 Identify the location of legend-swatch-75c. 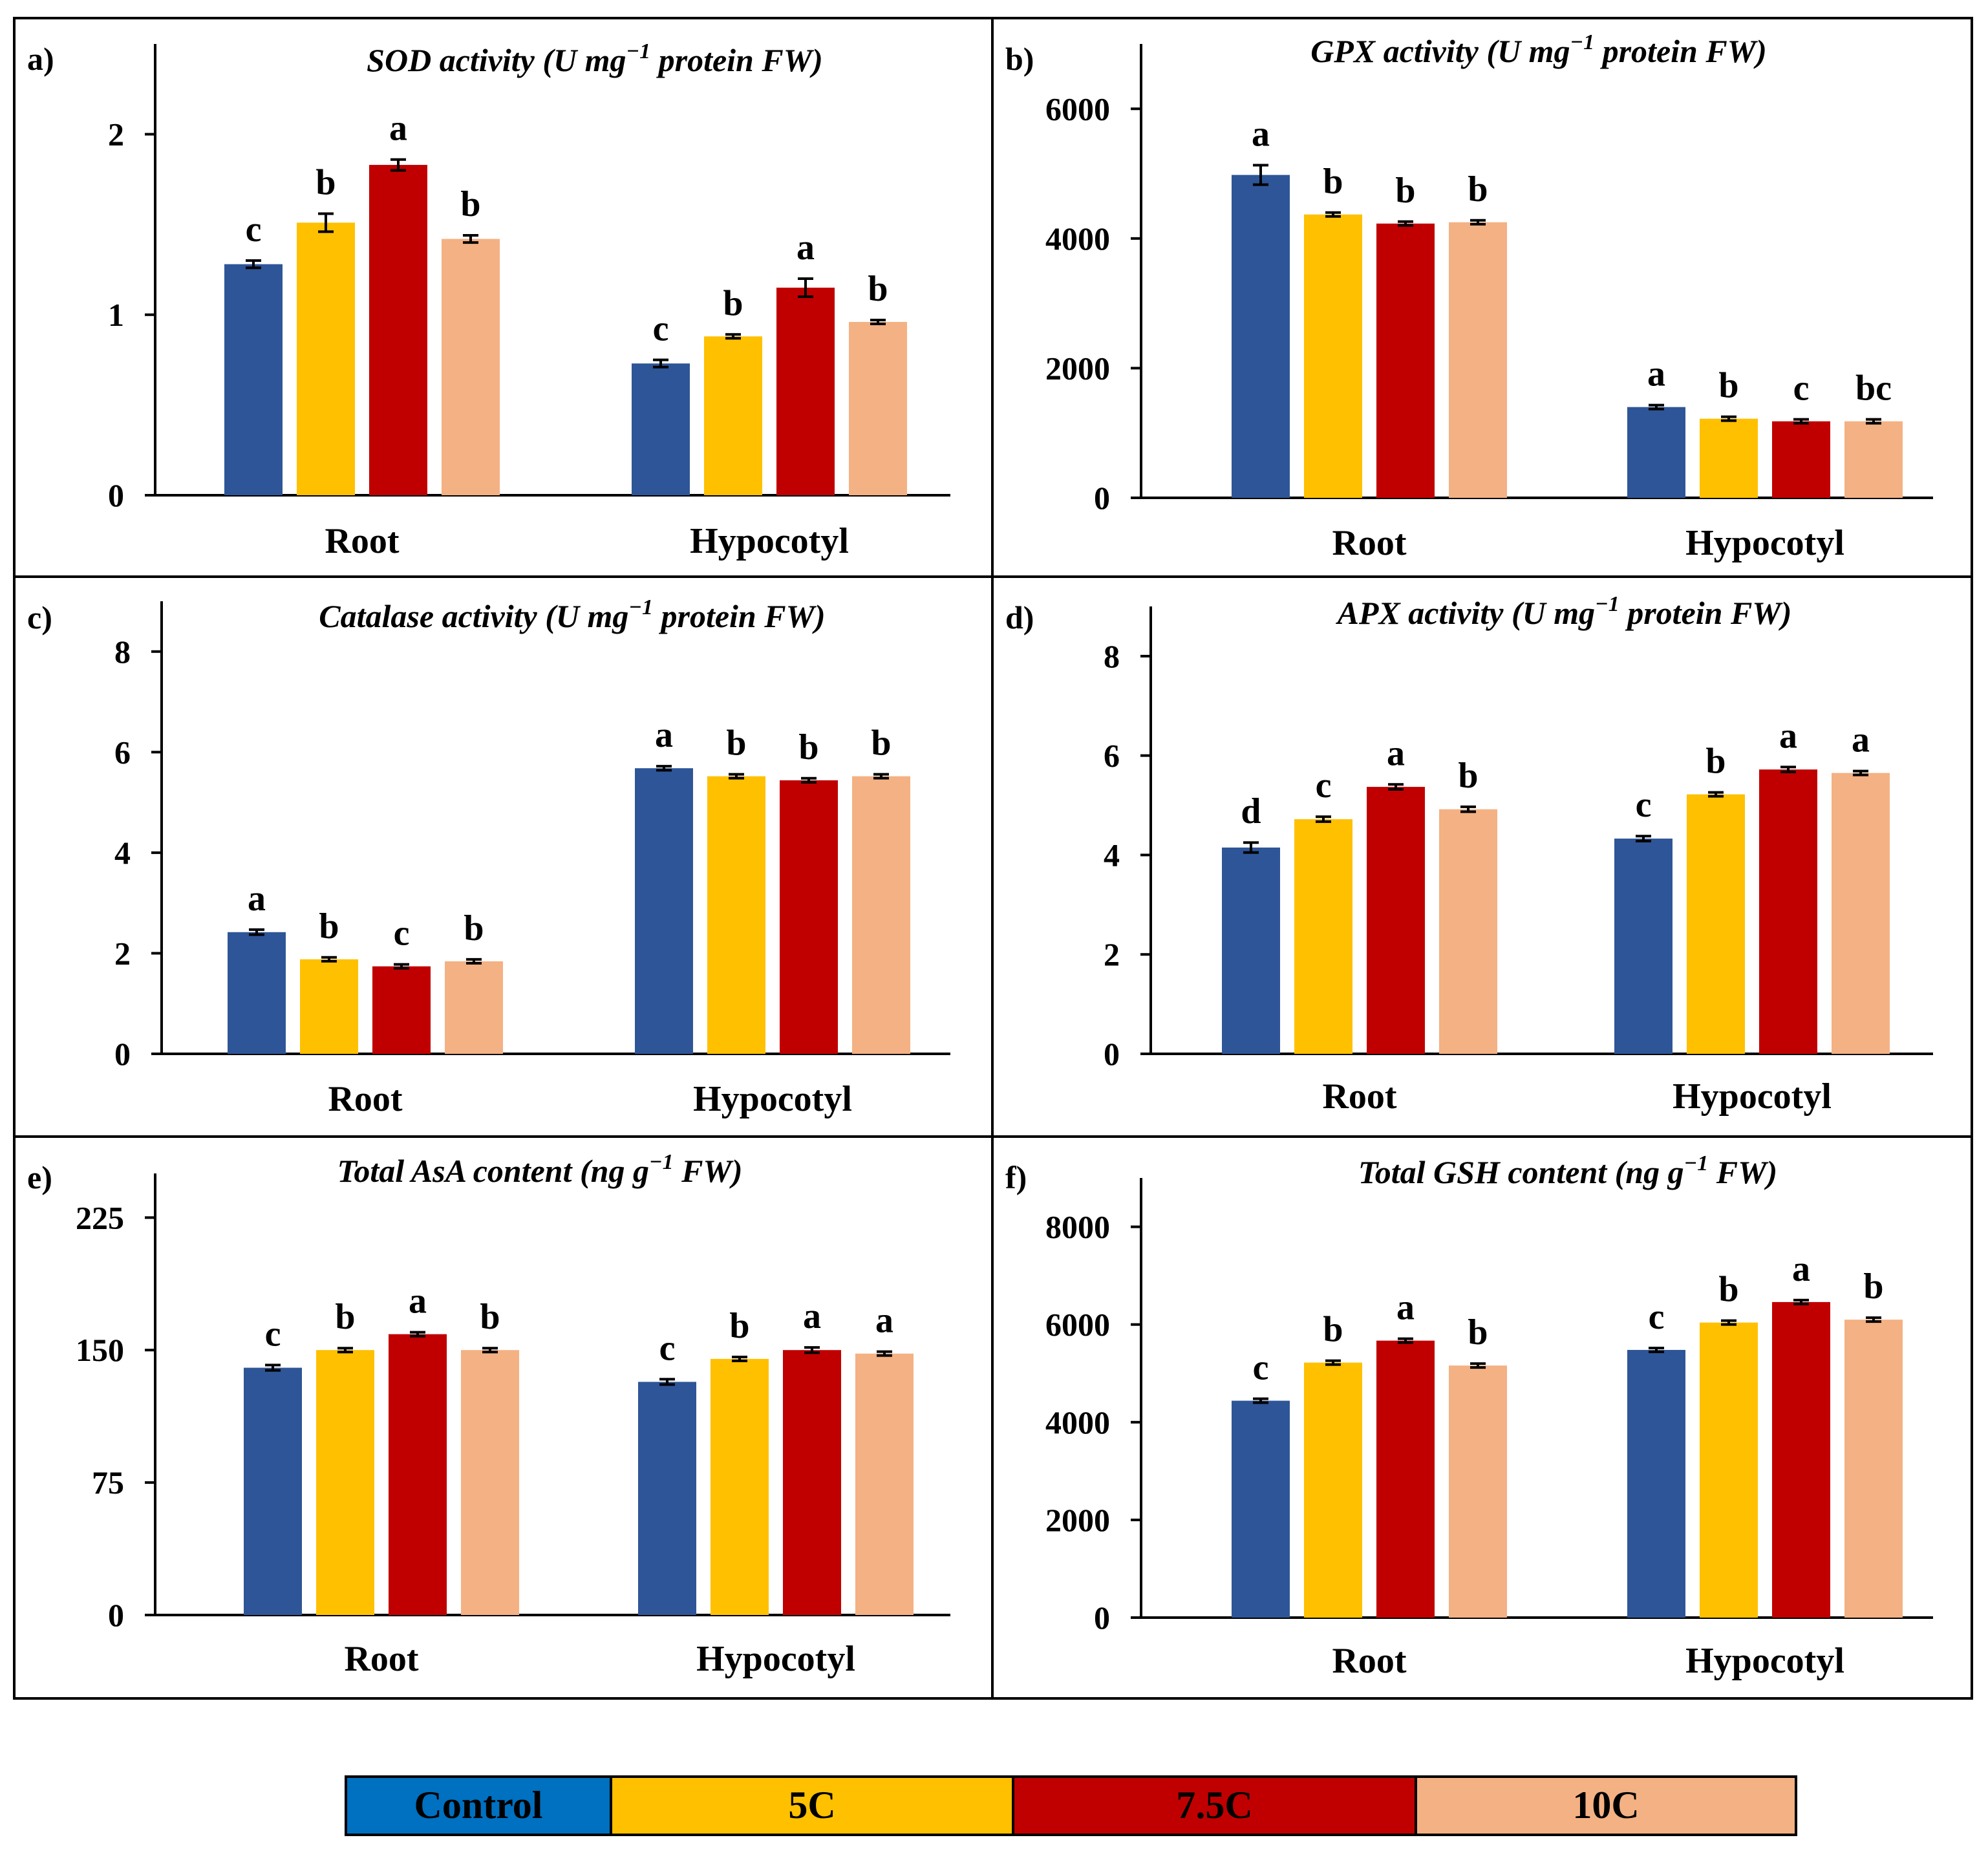
(1214, 1806).